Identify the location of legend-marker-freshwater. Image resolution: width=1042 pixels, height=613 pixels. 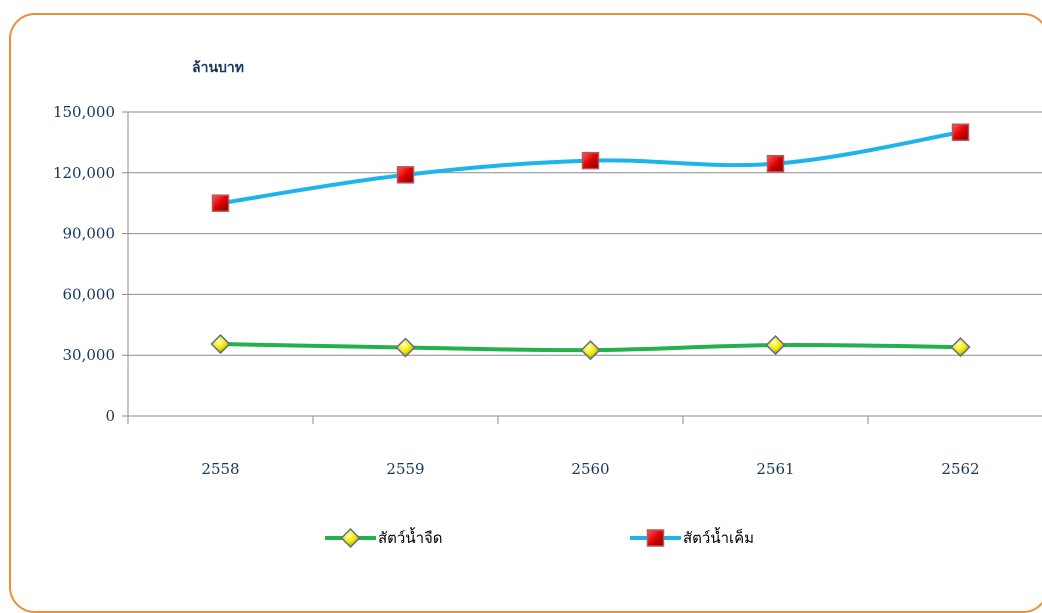
(350, 538).